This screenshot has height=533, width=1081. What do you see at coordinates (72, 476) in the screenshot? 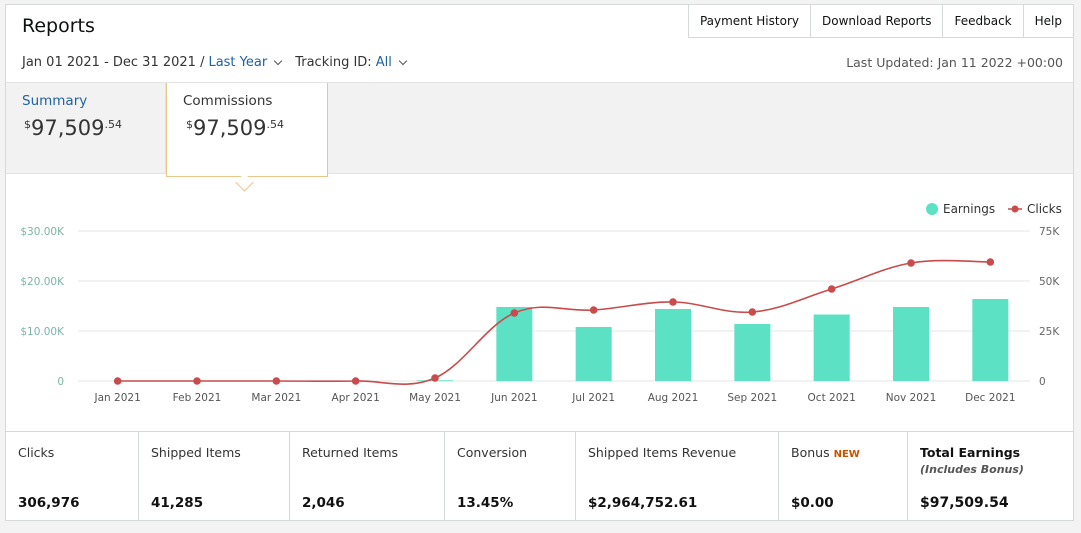
I see `stat-clicks: Clicks 306,976` at bounding box center [72, 476].